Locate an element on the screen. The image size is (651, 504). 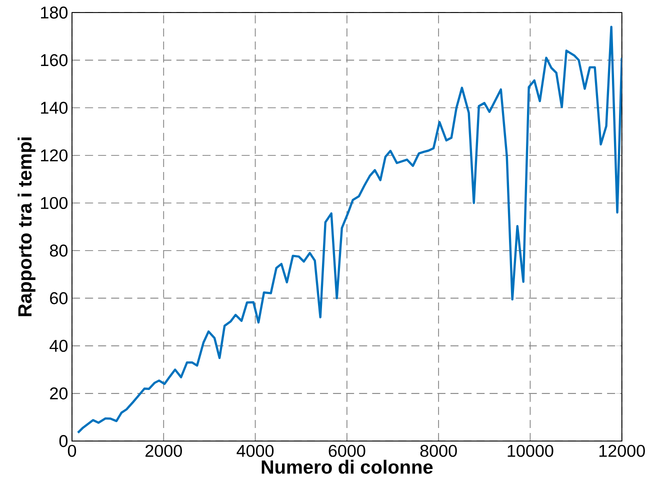
y-tick-label: 100 is located at coordinates (54, 203).